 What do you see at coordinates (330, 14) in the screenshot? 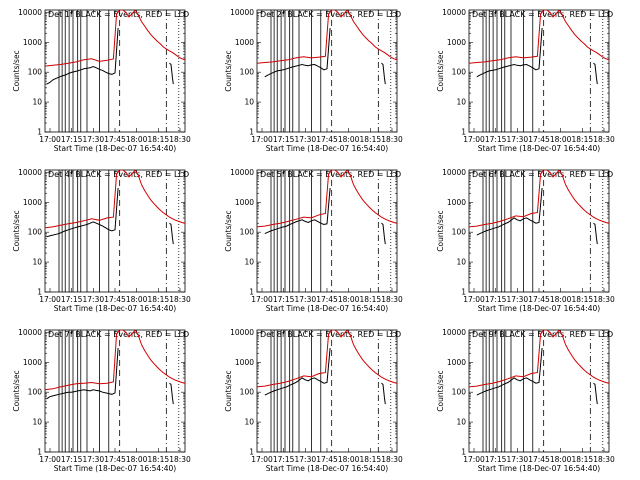
I see `panel-title: Det 2f BLACK = Events, RED = LLD` at bounding box center [330, 14].